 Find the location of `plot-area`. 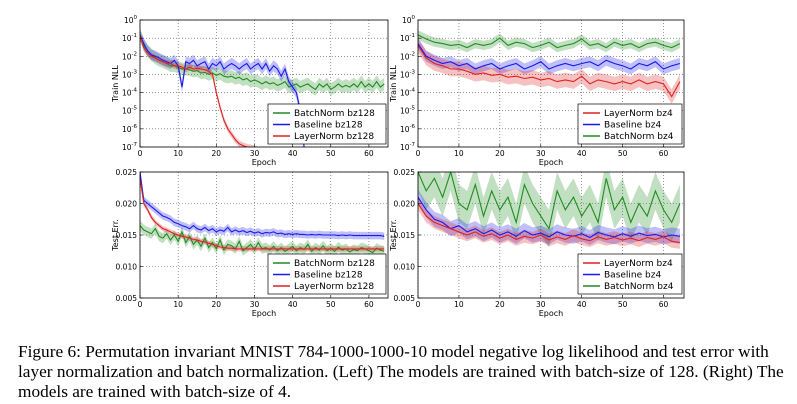

plot-area is located at coordinates (262, 87).